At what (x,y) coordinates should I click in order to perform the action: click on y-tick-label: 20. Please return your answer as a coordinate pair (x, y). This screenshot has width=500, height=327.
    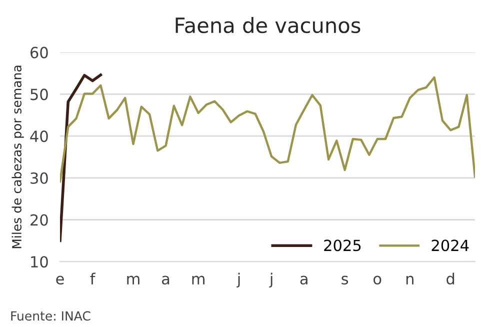
    Looking at the image, I should click on (39, 220).